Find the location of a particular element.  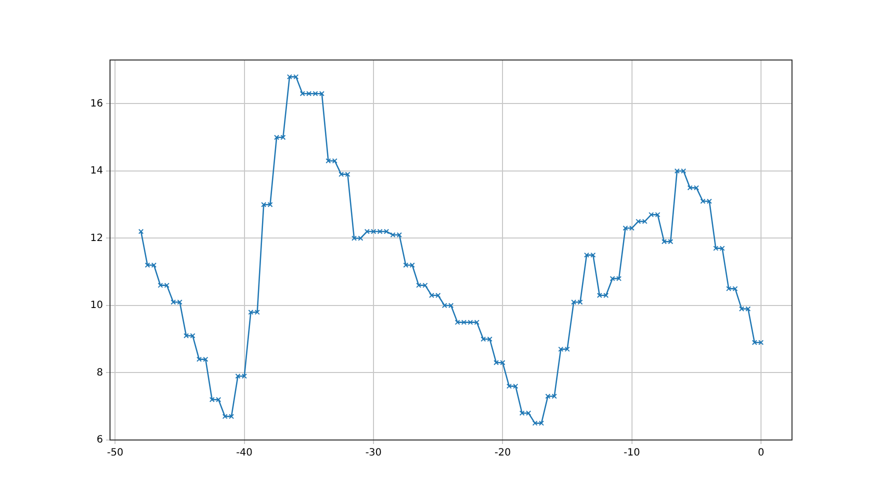

x-tick-label: -50 is located at coordinates (115, 453).